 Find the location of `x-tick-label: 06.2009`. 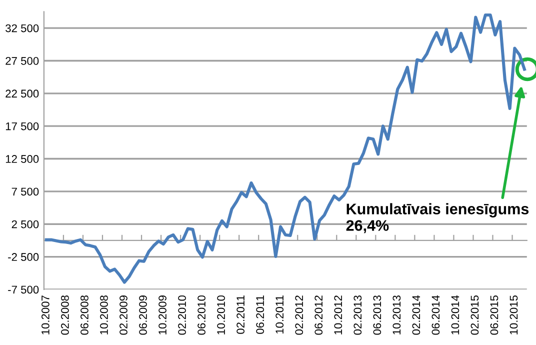

x-tick-label: 06.2009 is located at coordinates (143, 315).